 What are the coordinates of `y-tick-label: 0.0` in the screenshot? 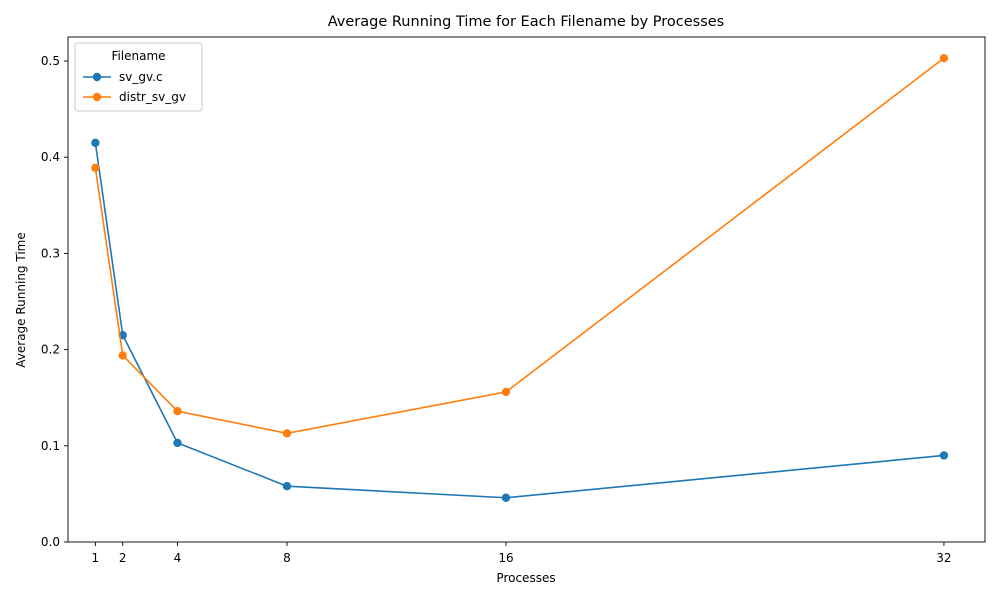 It's located at (50, 542).